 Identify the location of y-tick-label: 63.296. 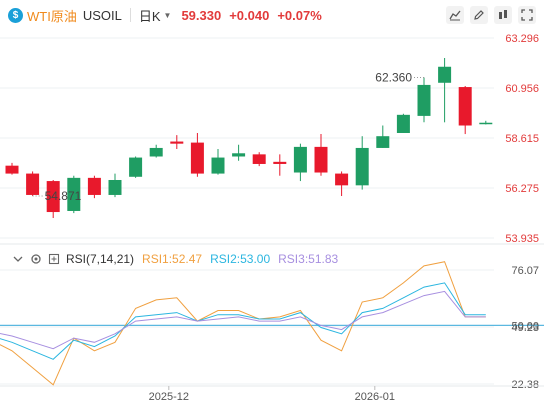
(522, 39).